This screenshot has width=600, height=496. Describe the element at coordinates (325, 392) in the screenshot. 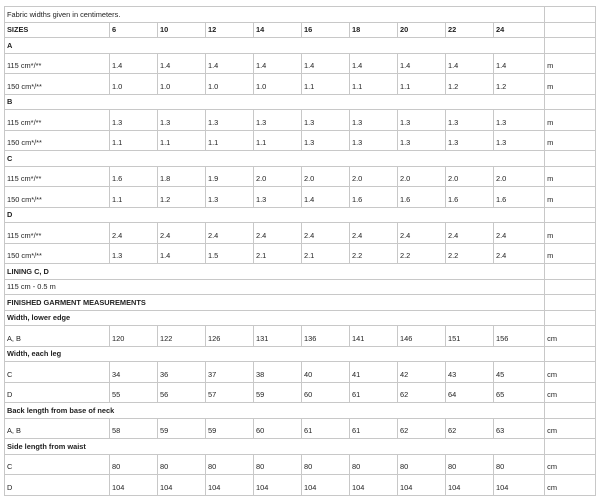

I see `measurement-cell: 60` at that location.